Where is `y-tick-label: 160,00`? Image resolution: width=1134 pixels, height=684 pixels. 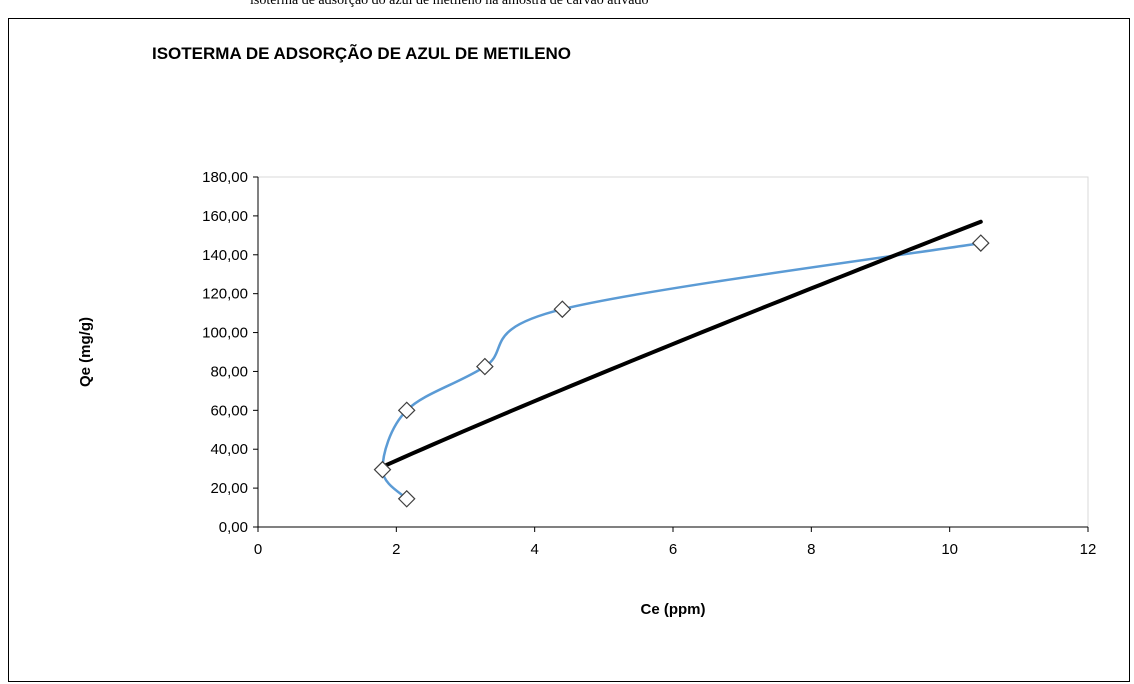
y-tick-label: 160,00 is located at coordinates (225, 216).